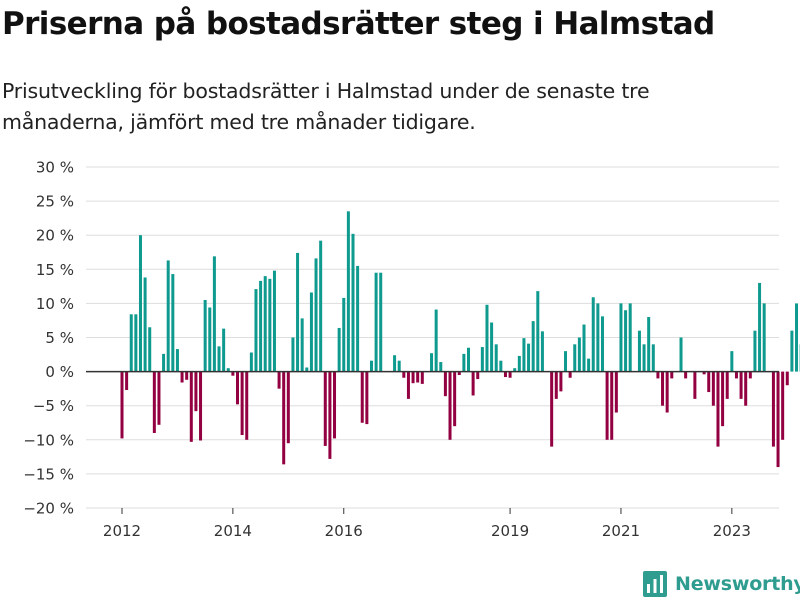 The image size is (800, 600). Describe the element at coordinates (59, 372) in the screenshot. I see `y-tick-label: 0 %` at that location.